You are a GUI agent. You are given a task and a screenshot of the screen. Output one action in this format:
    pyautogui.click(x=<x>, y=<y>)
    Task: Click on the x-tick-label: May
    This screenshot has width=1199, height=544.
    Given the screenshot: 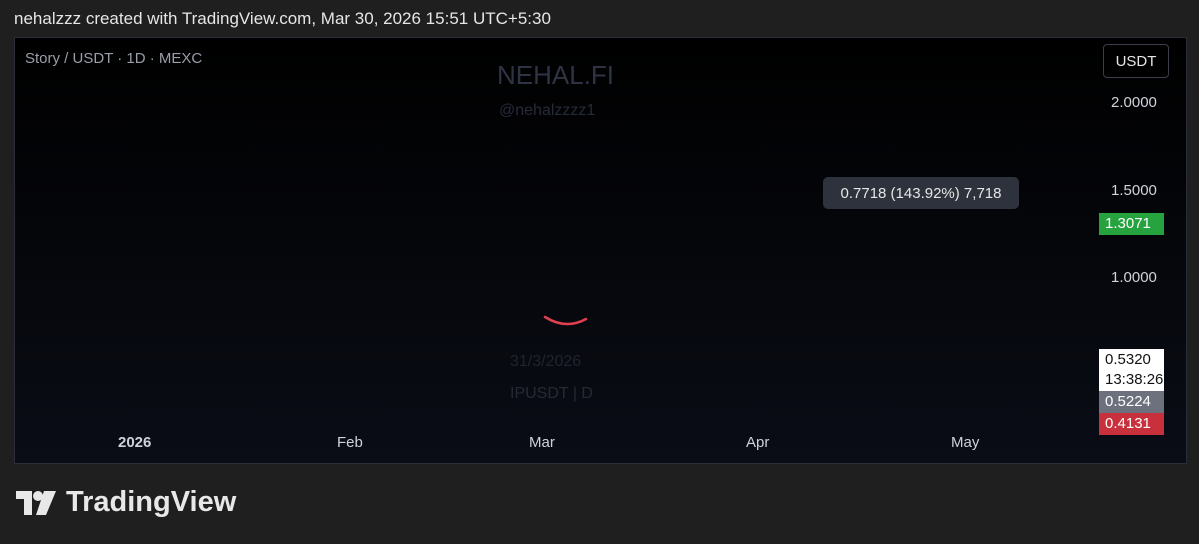 What is the action you would take?
    pyautogui.click(x=965, y=442)
    